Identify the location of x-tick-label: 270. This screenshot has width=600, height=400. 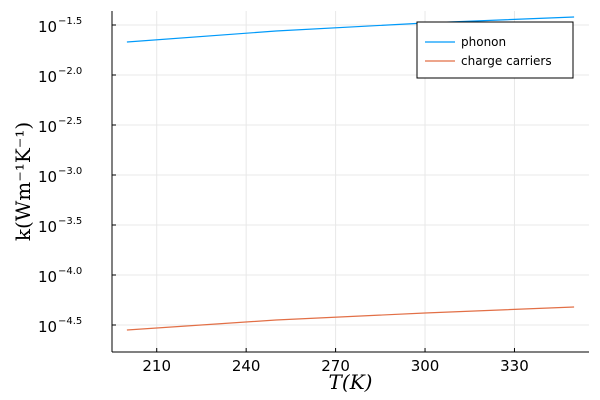
(335, 366).